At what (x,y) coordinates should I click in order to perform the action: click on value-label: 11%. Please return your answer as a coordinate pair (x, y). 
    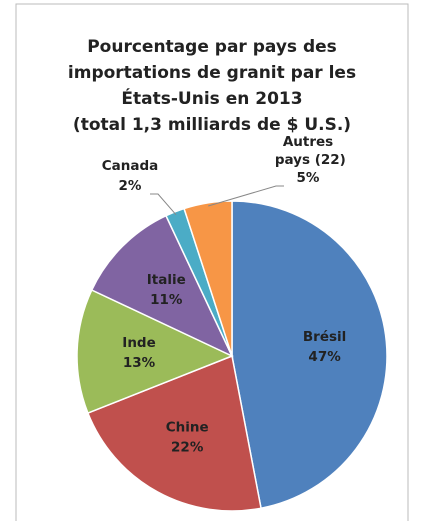
    Looking at the image, I should click on (166, 300).